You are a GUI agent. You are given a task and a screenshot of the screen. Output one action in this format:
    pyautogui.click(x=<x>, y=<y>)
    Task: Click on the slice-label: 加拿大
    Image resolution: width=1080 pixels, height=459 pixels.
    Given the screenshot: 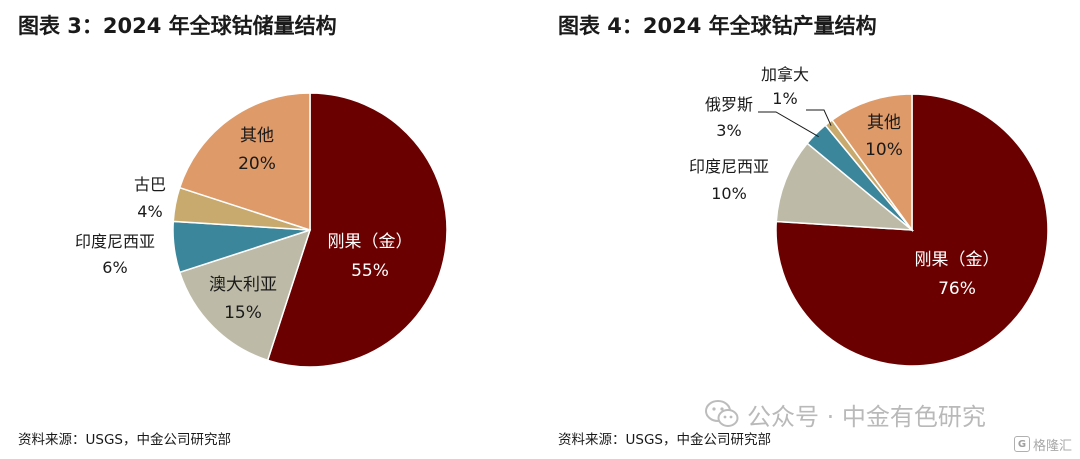 What is the action you would take?
    pyautogui.click(x=785, y=74)
    